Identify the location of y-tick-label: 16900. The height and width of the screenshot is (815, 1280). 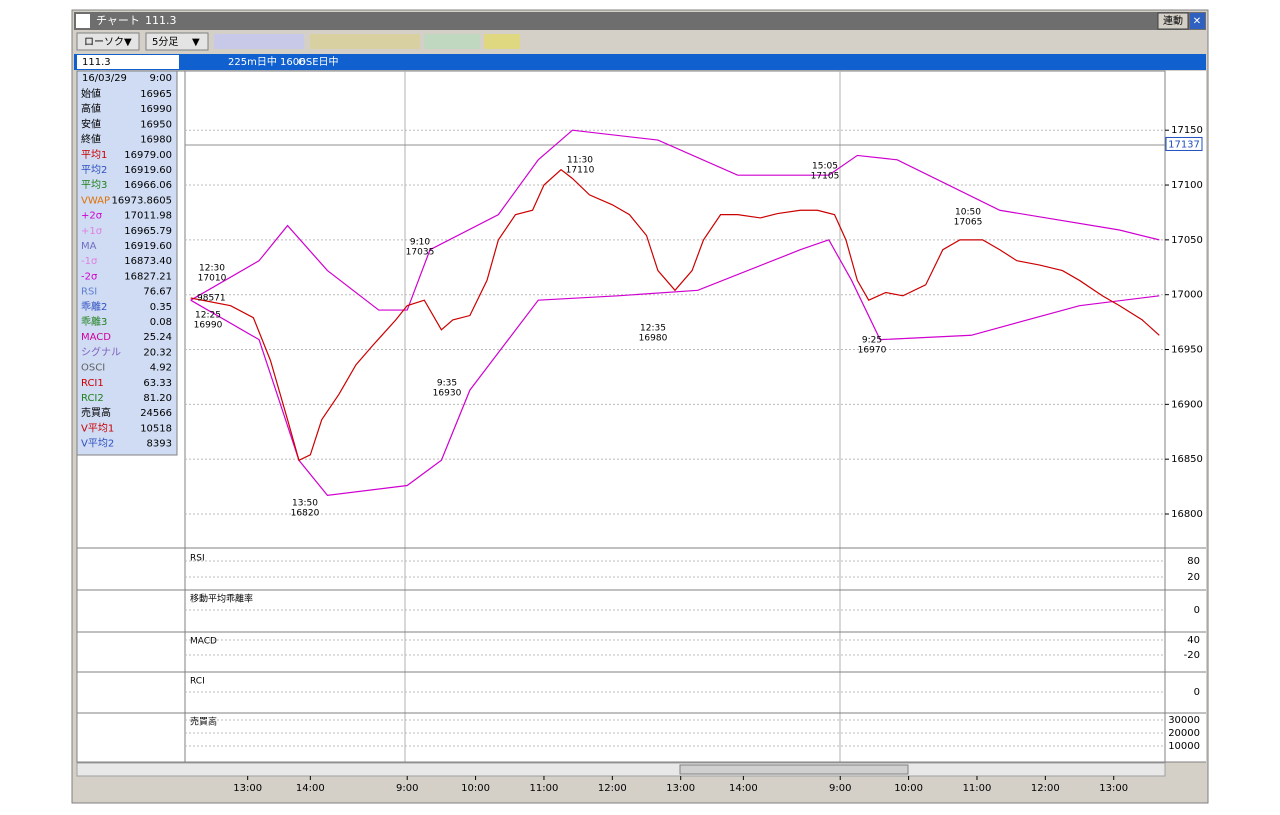
(1187, 404).